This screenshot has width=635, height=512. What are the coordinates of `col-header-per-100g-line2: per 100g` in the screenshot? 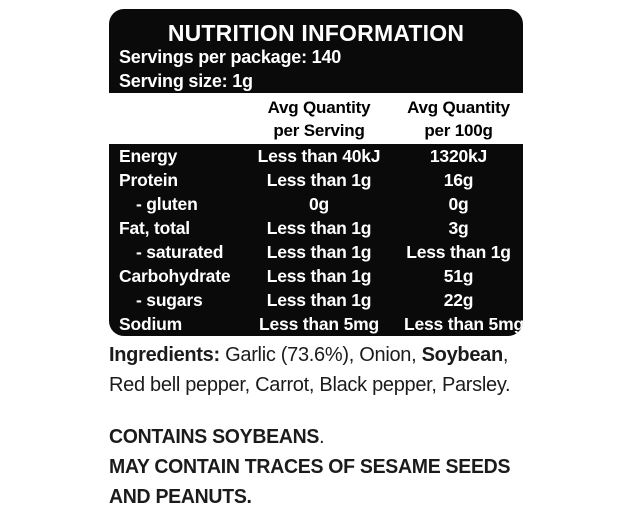 It's located at (458, 130).